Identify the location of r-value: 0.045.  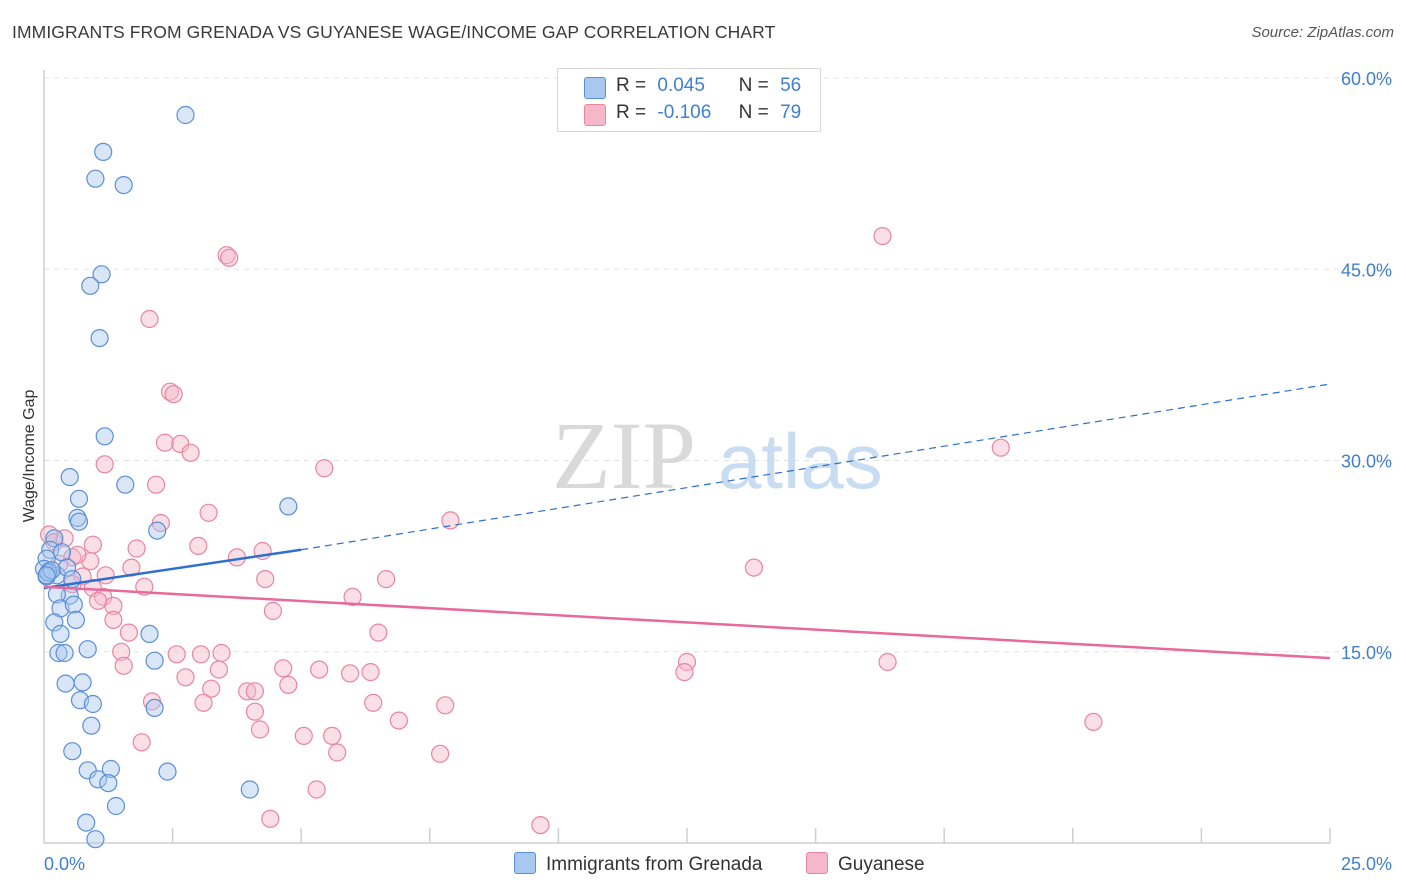
(681, 85).